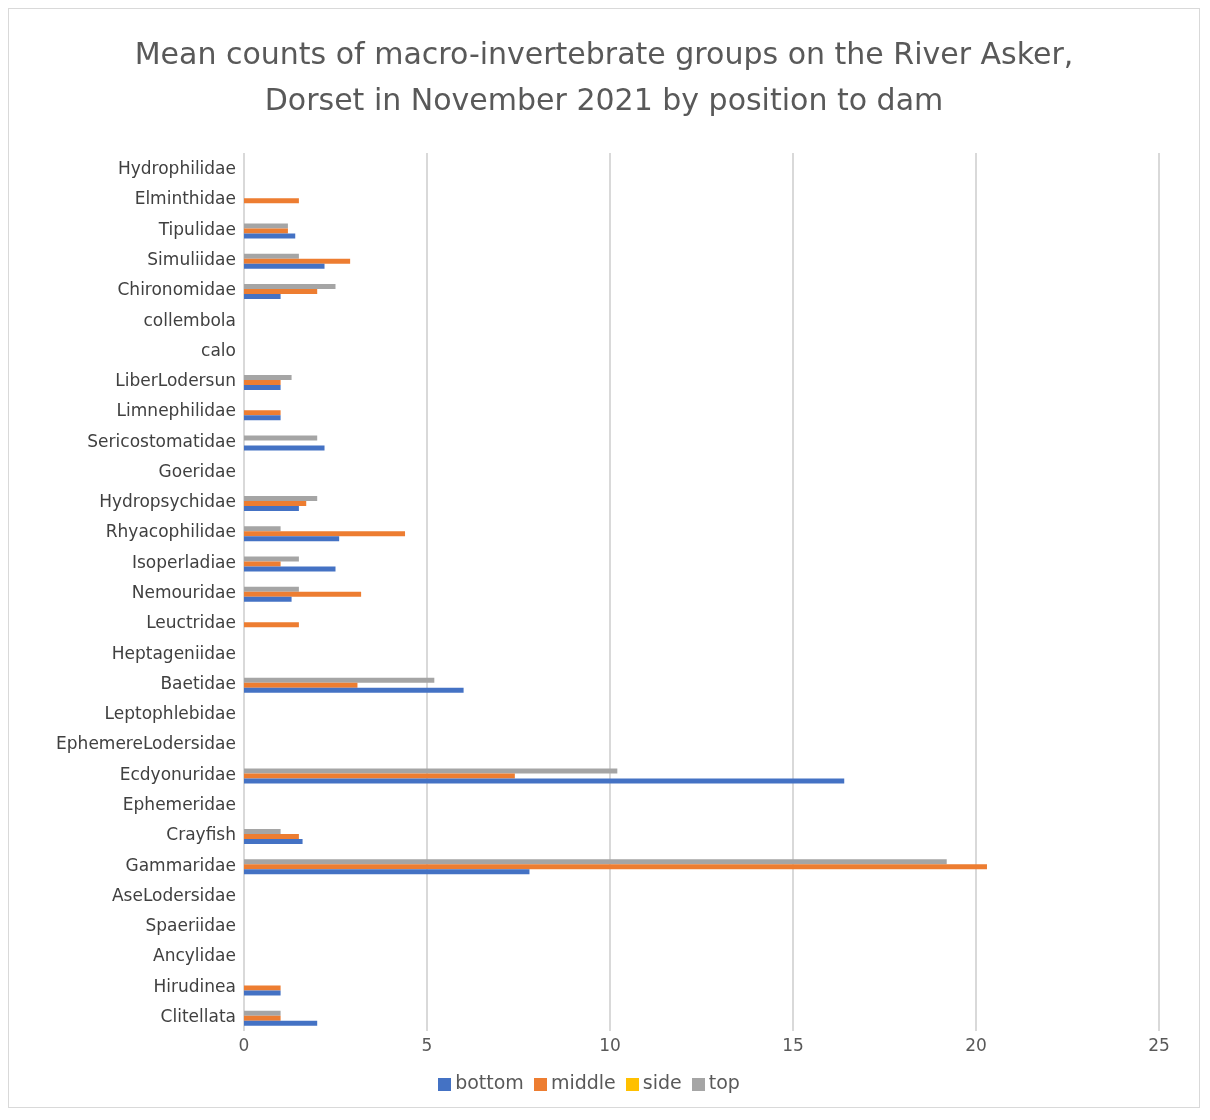 This screenshot has width=1210, height=1120. Describe the element at coordinates (175, 380) in the screenshot. I see `y-tick-label: LiberLodersun` at that location.